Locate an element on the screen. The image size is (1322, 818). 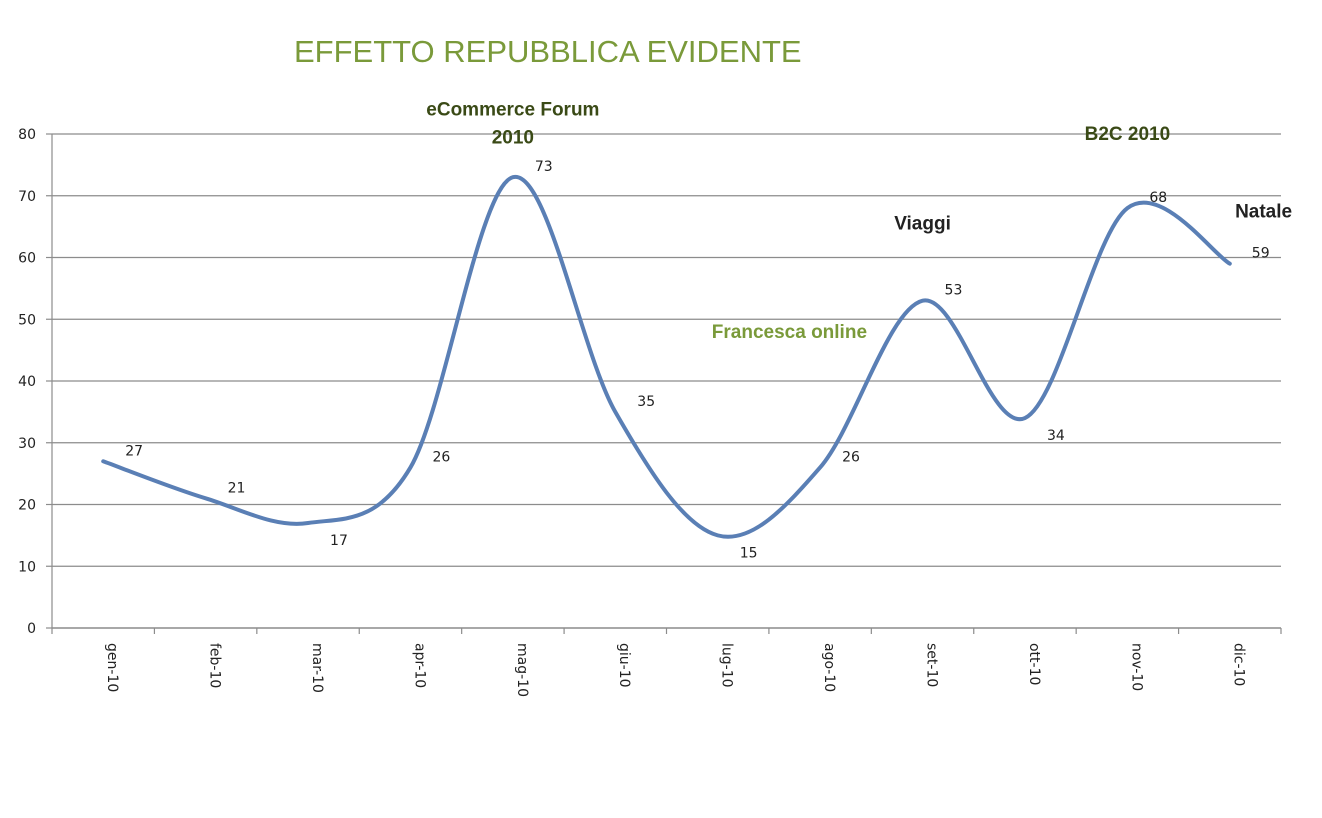
y-tick-label: 10 is located at coordinates (27, 567).